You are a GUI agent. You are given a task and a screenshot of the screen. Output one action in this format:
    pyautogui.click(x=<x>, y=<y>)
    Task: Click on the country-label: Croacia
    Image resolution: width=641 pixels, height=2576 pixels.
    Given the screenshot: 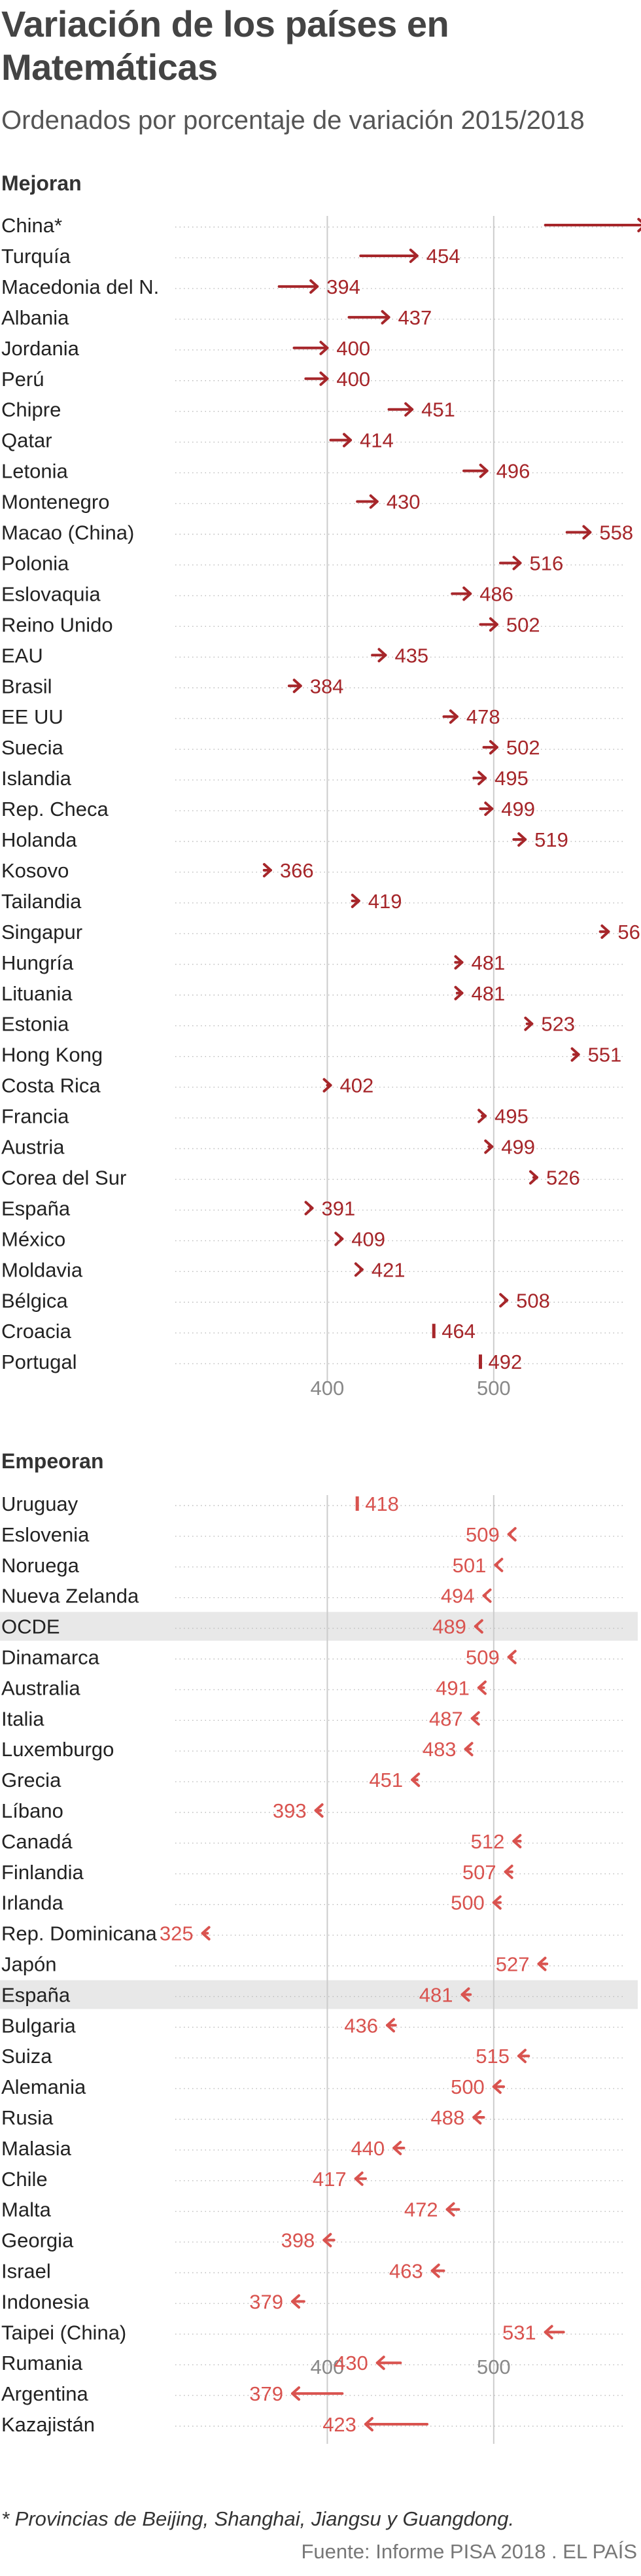 What is the action you would take?
    pyautogui.click(x=36, y=1331)
    